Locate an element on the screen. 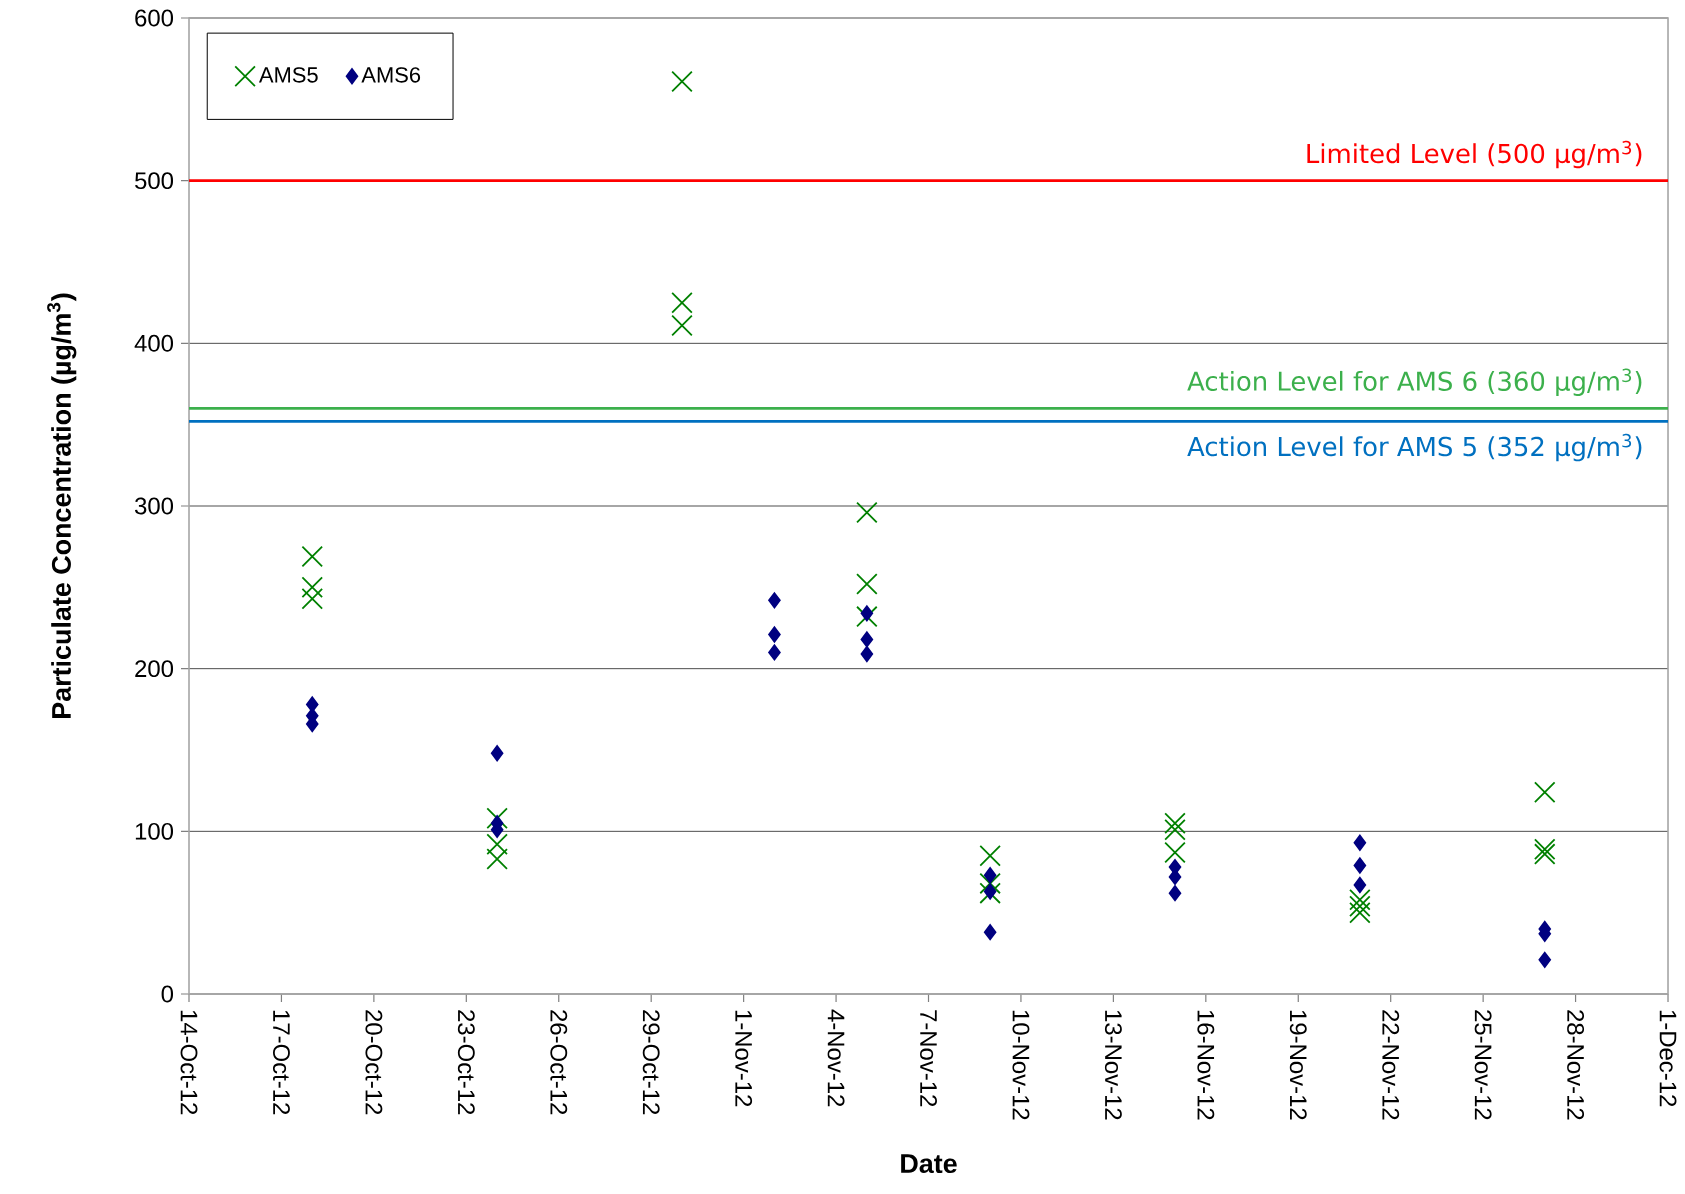 This screenshot has height=1194, width=1685. x-tick-label: 14-Oct-12 is located at coordinates (189, 1062).